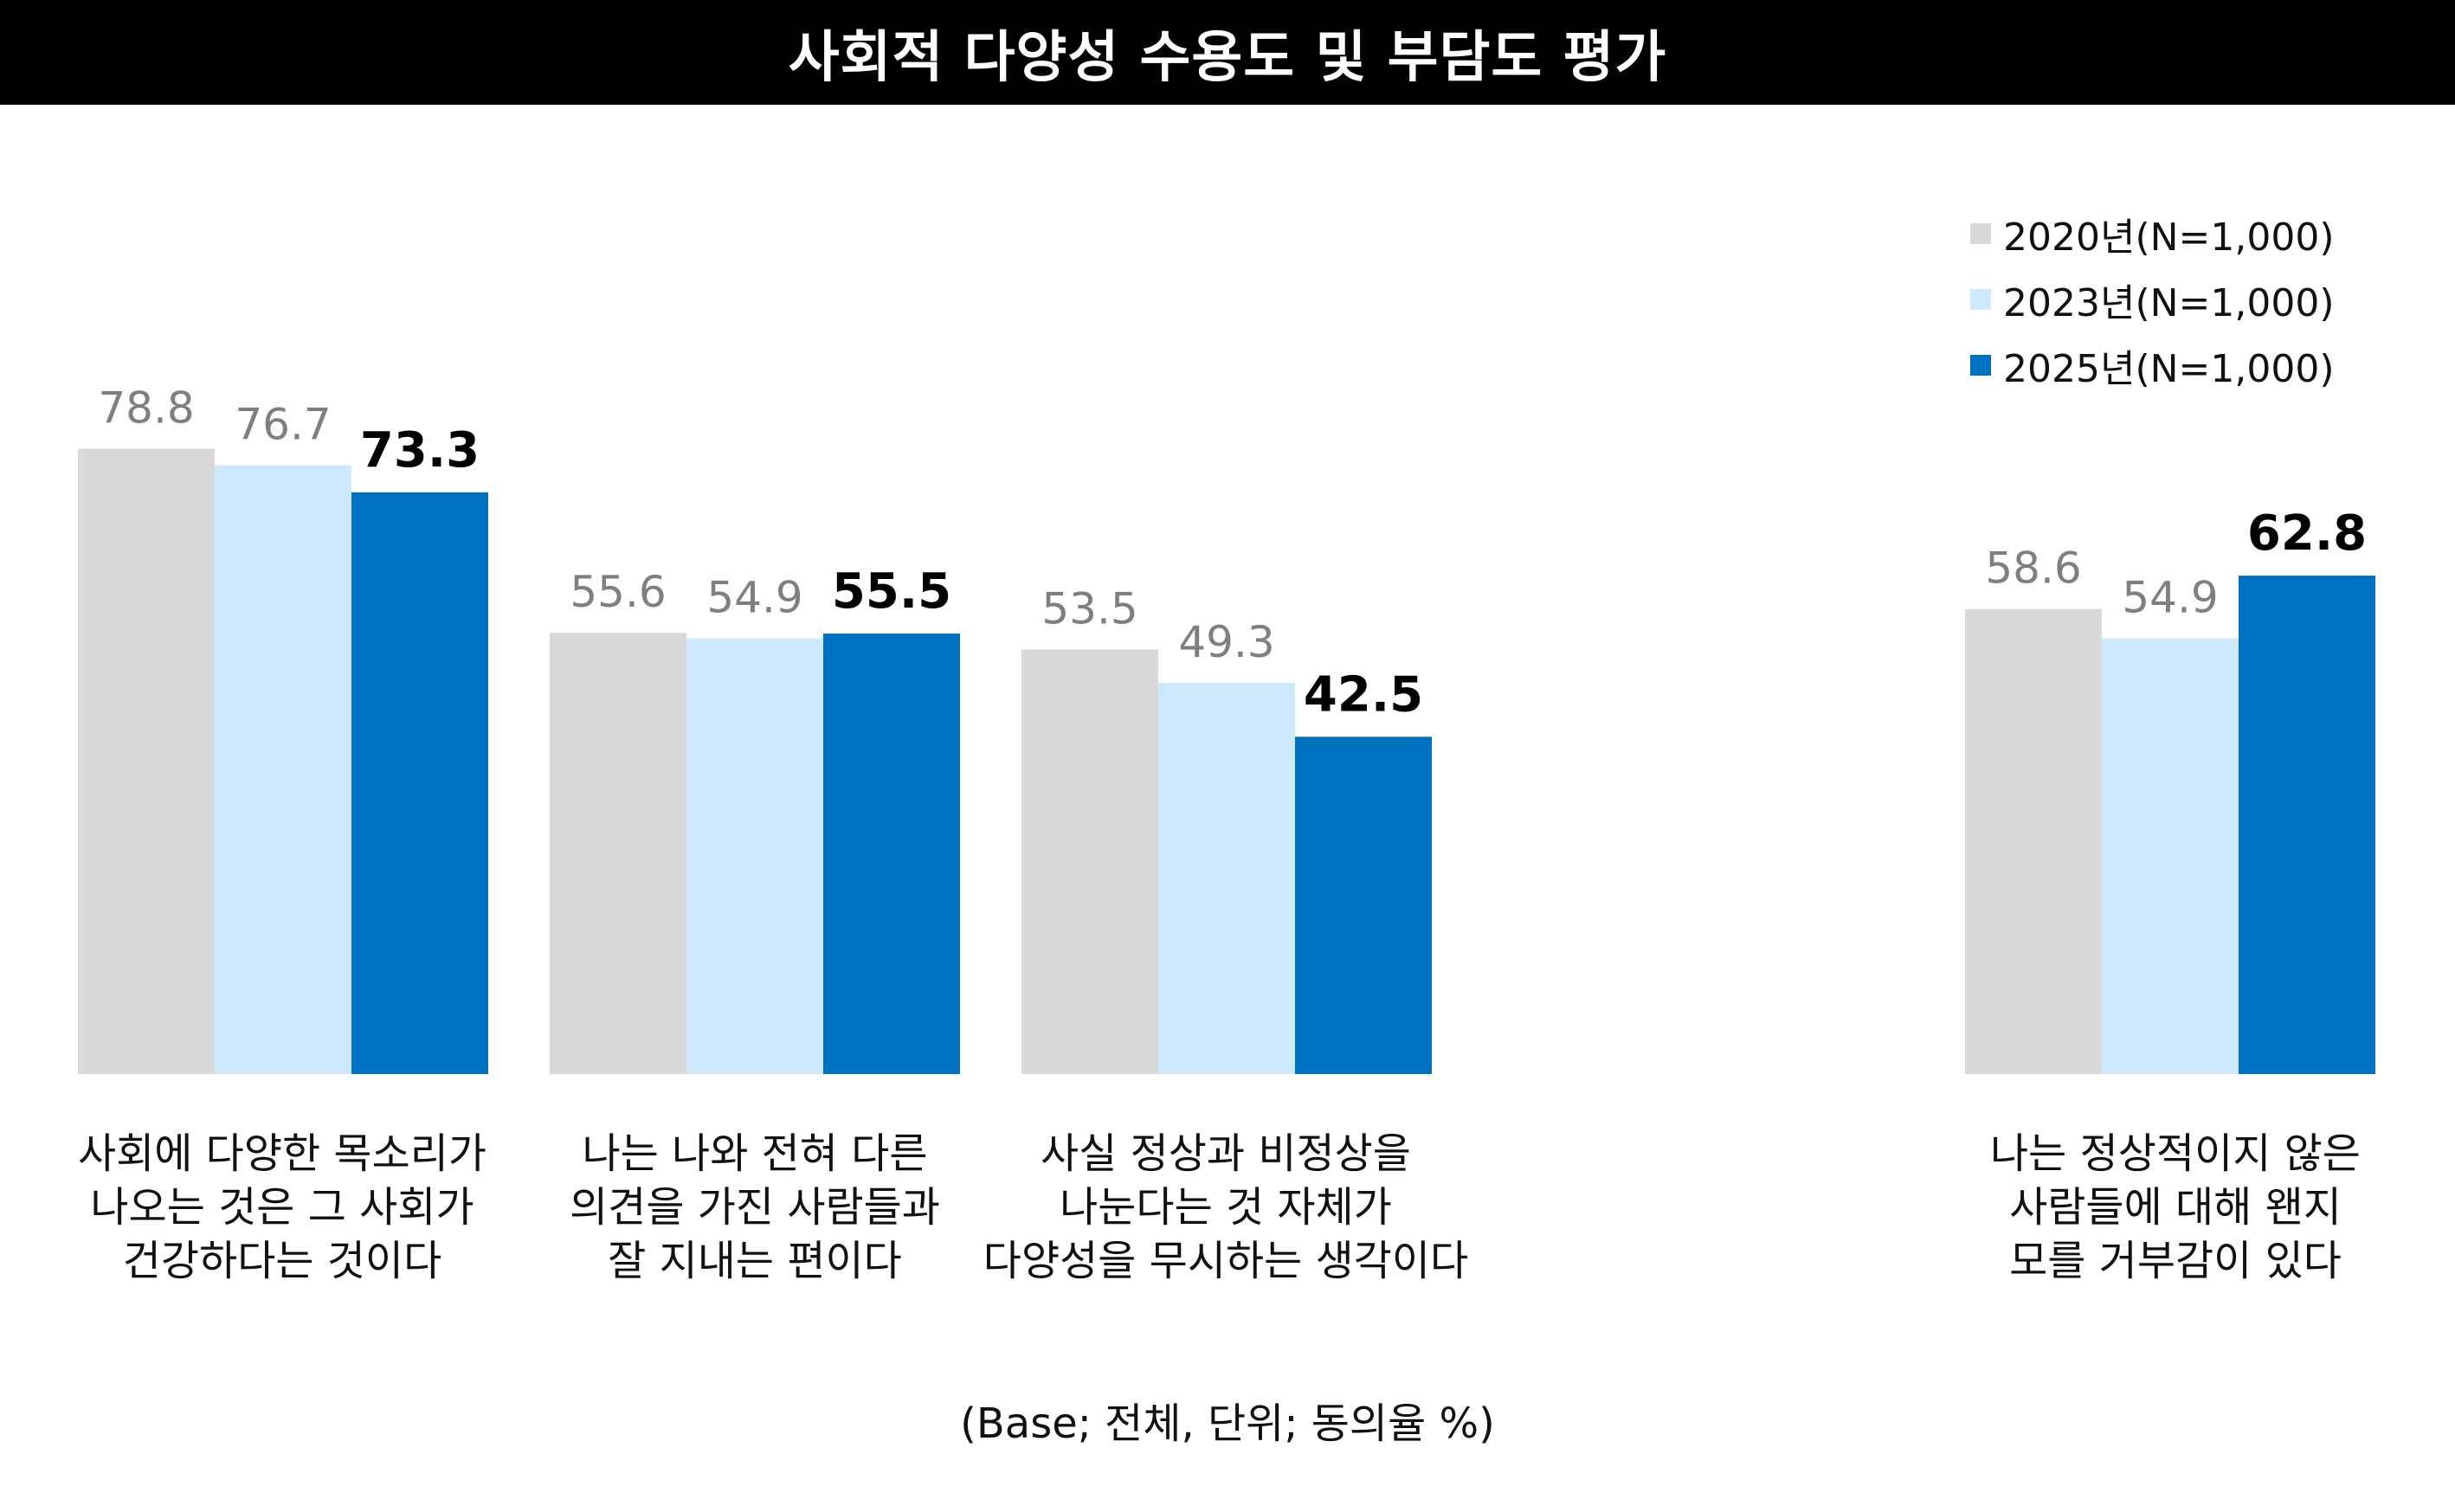 The image size is (2455, 1512). I want to click on value-label-2020-category-3: 53.5, so click(1089, 608).